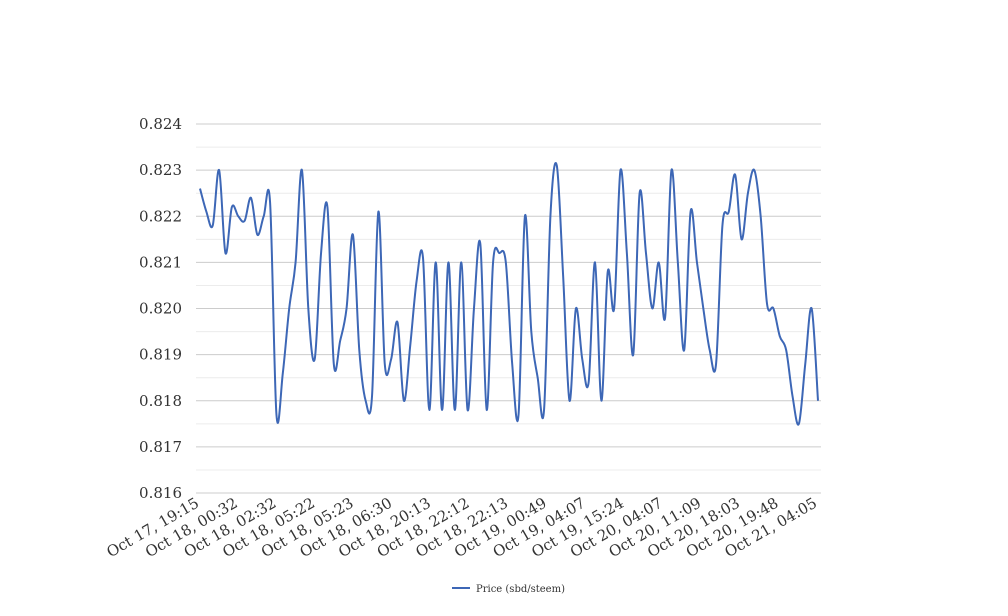 This screenshot has width=1008, height=616. Describe the element at coordinates (160, 355) in the screenshot. I see `y-tick-label: 0.819` at that location.